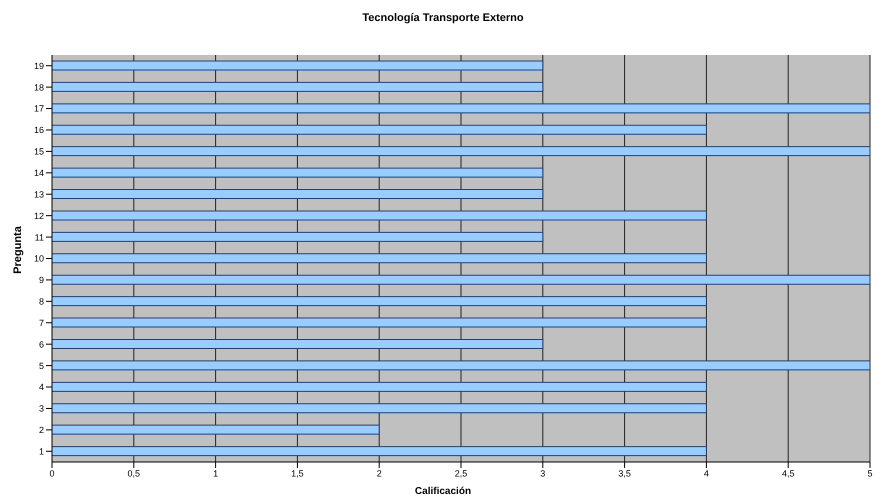  Describe the element at coordinates (706, 473) in the screenshot. I see `x-tick-label: 4` at that location.